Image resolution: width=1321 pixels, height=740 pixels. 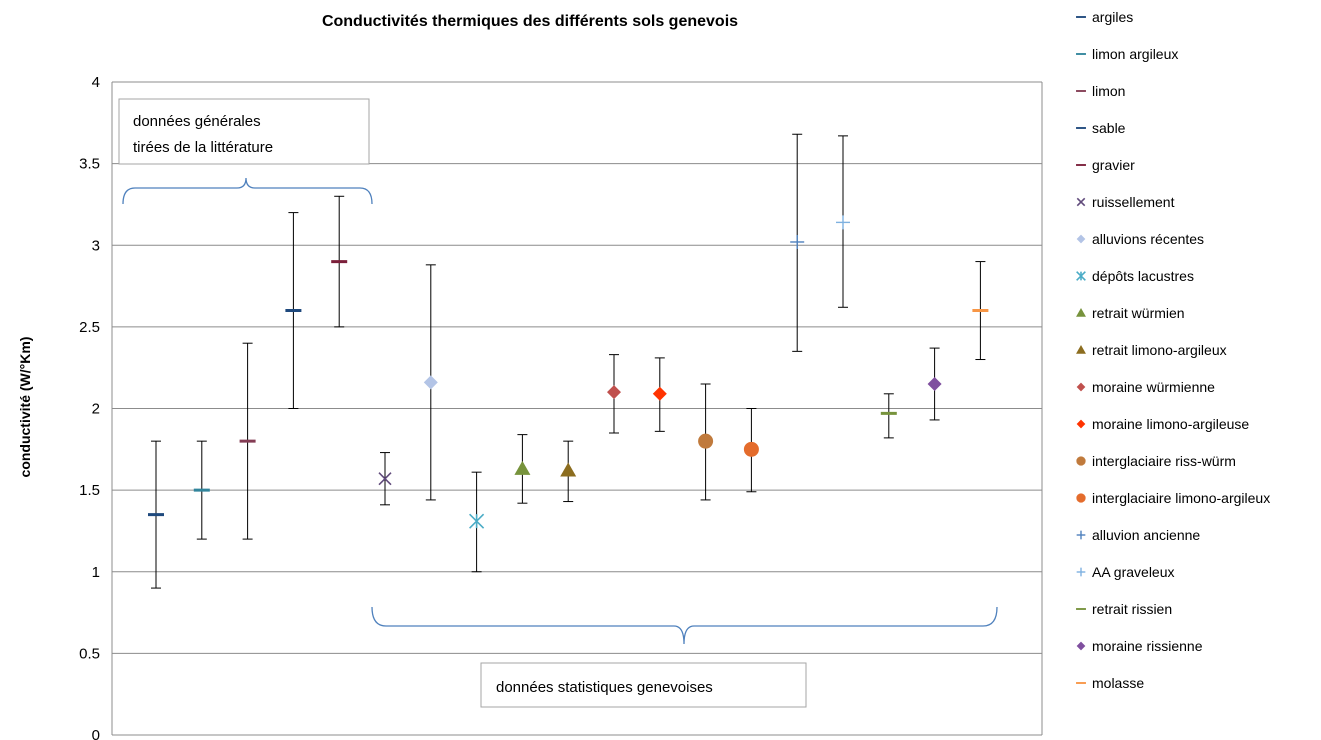 I want to click on y-tick-label: 2.5, so click(x=89, y=327).